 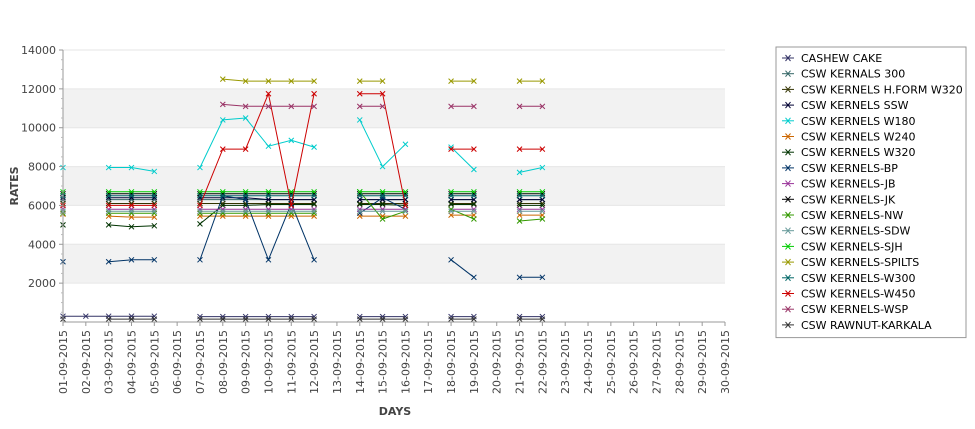 I want to click on x-axis-title: DAYS, so click(x=395, y=411).